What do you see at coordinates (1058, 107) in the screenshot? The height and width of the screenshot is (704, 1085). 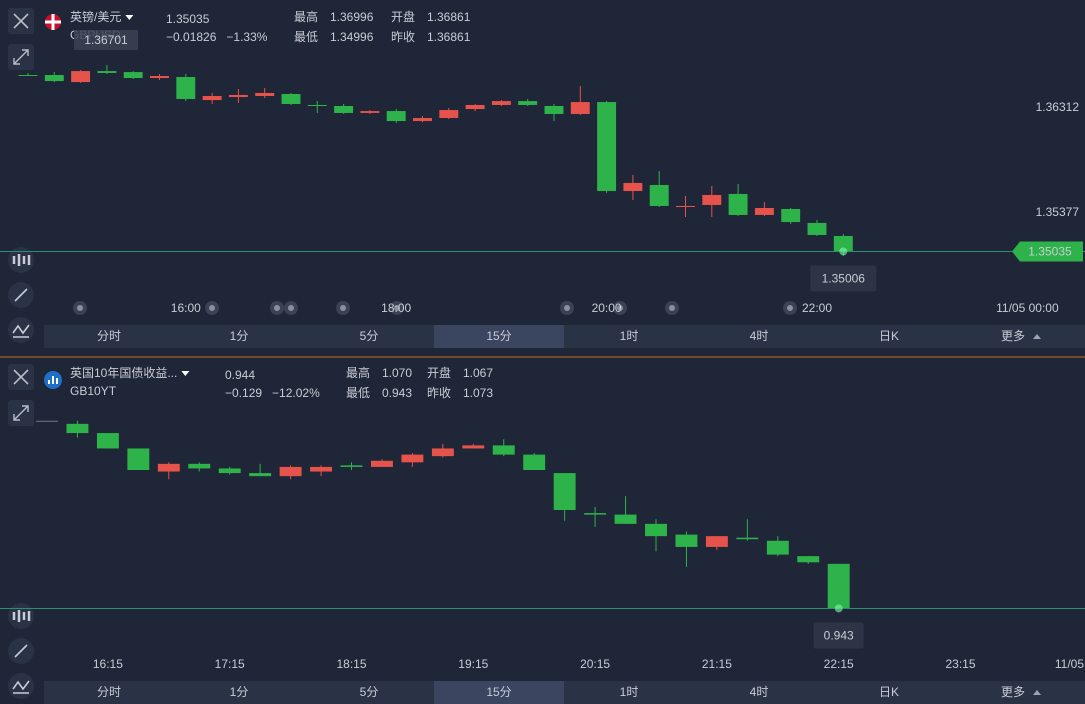 I see `y-tick-label: 1.36312` at bounding box center [1058, 107].